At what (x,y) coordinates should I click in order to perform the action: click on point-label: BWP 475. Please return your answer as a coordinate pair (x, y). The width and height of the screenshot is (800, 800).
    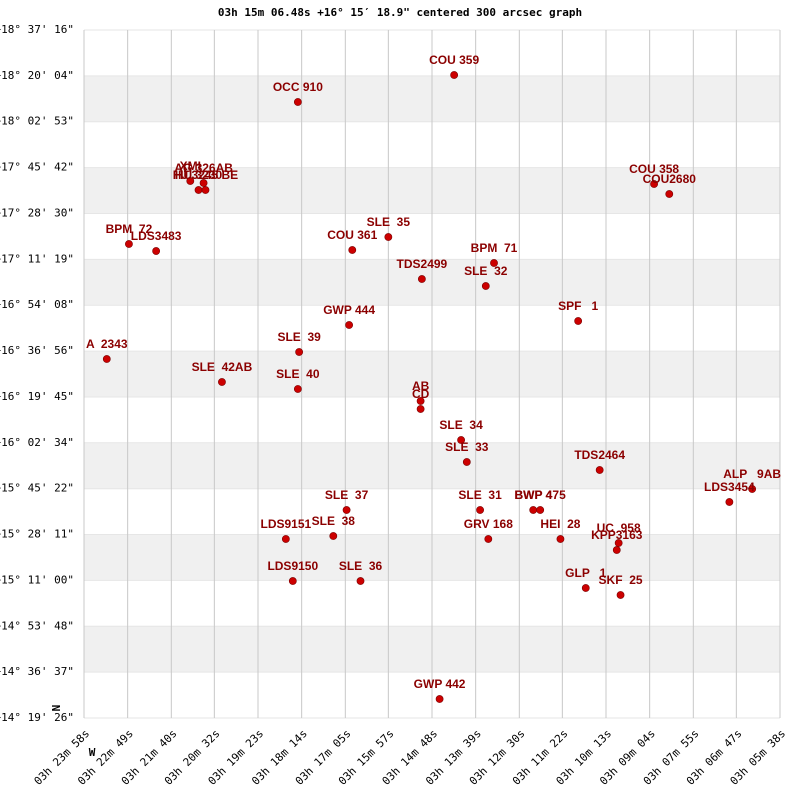
    Looking at the image, I should click on (540, 495).